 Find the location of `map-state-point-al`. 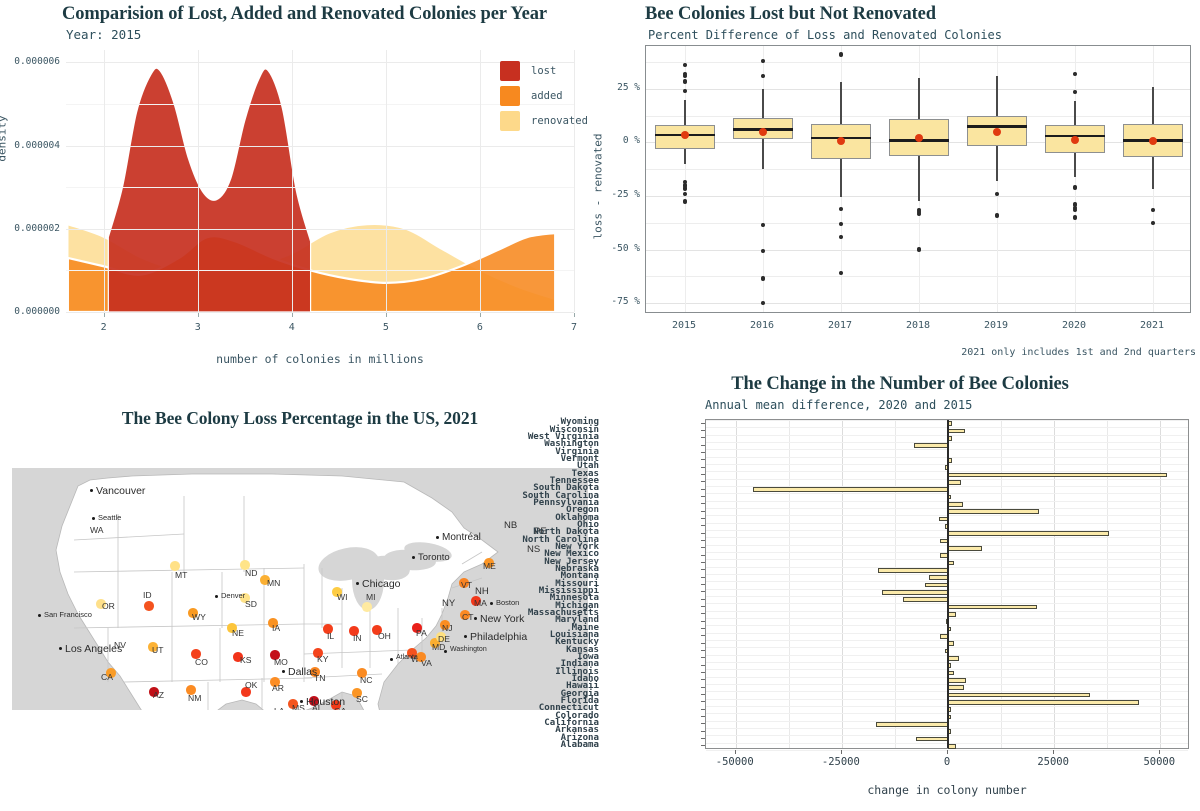

map-state-point-al is located at coordinates (314, 701).